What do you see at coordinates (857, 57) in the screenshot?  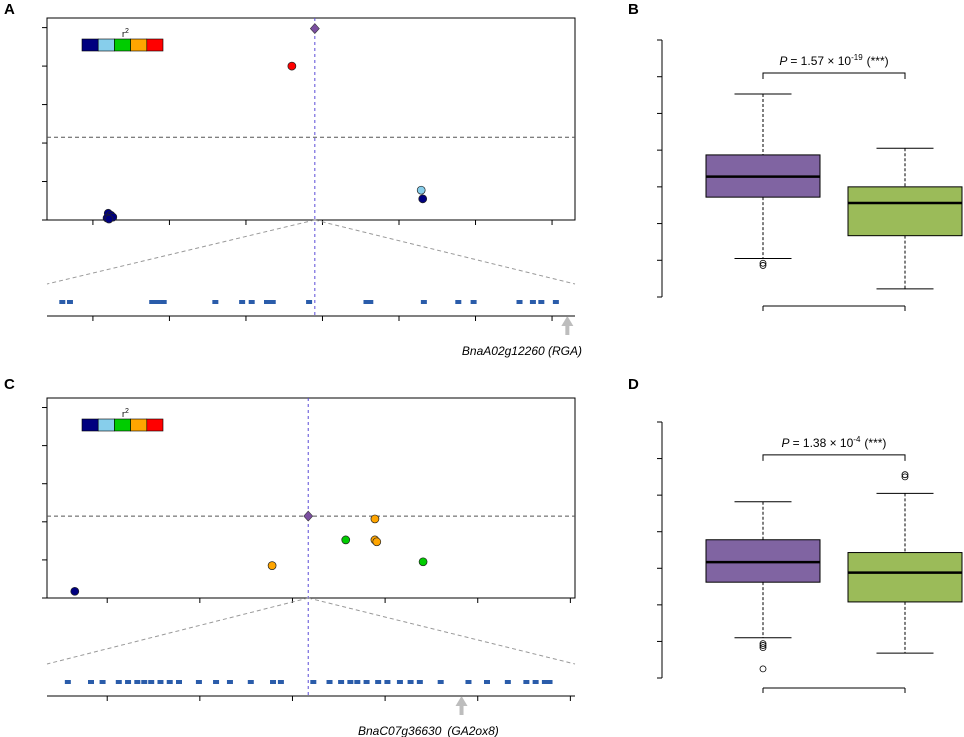 I see `p-value-exponent: -19` at bounding box center [857, 57].